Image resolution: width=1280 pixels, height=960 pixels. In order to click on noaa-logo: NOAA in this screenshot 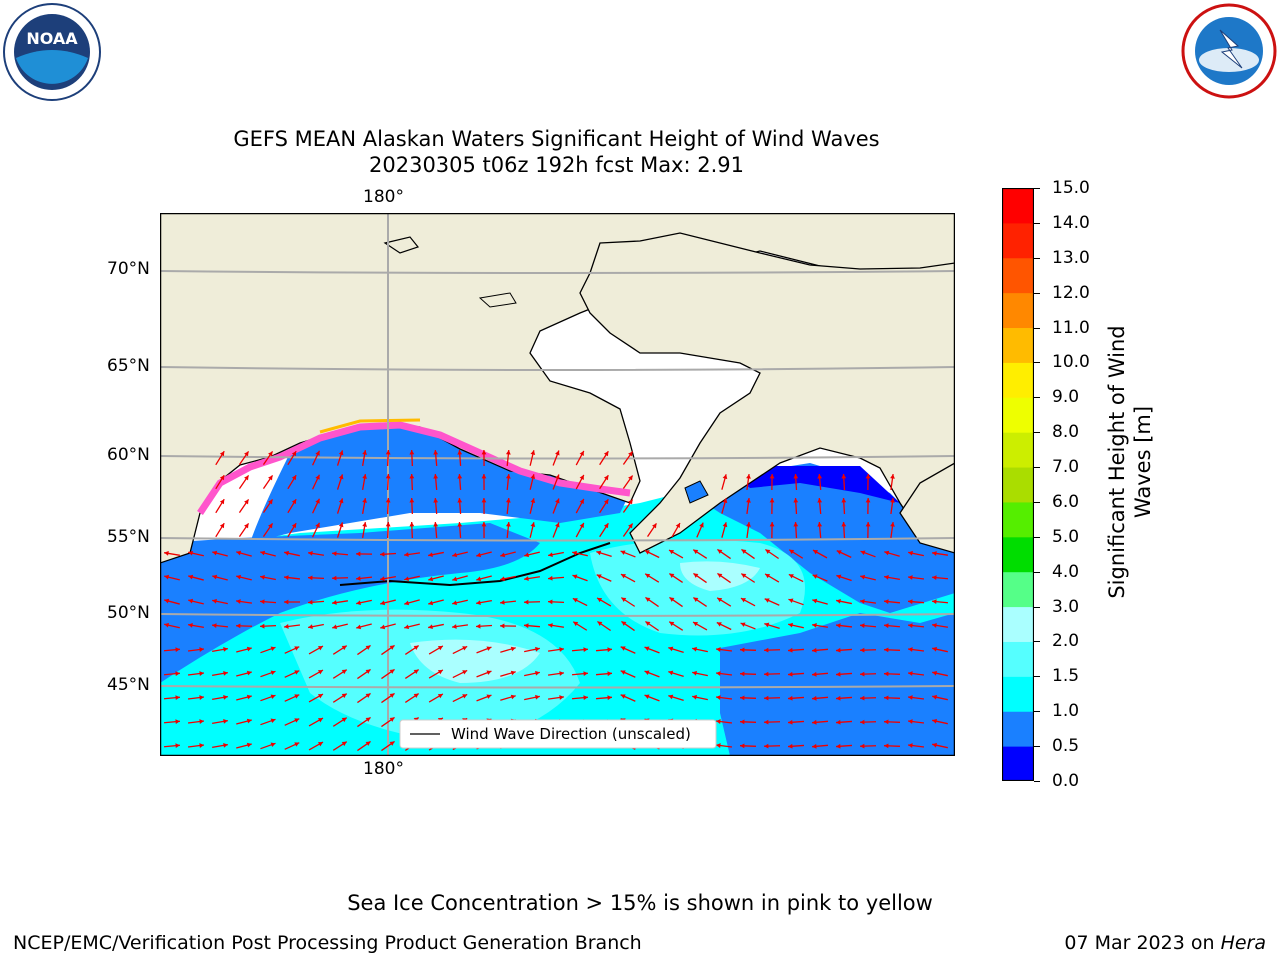, I will do `click(52, 52)`.